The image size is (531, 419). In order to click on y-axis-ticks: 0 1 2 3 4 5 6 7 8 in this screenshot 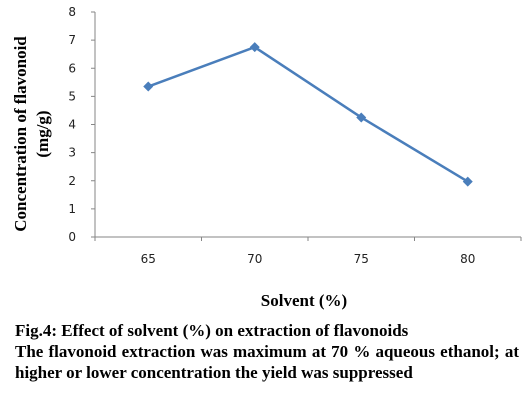, I will do `click(81, 124)`.